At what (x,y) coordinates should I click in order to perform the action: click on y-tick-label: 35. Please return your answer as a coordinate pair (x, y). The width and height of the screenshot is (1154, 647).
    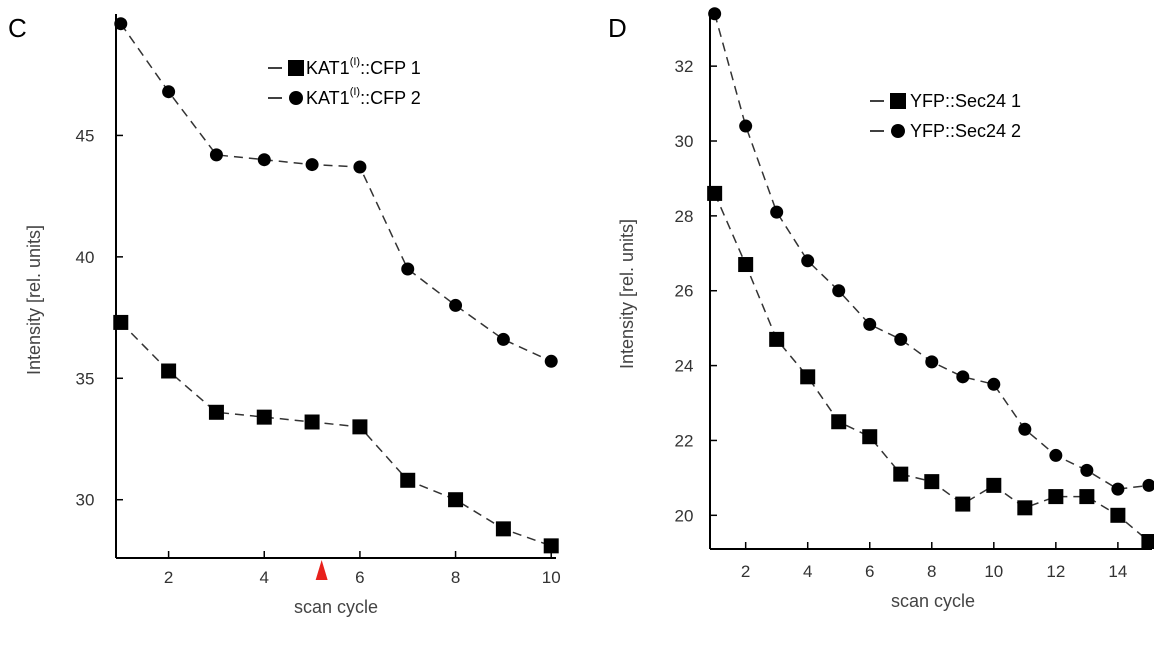
    Looking at the image, I should click on (85, 378).